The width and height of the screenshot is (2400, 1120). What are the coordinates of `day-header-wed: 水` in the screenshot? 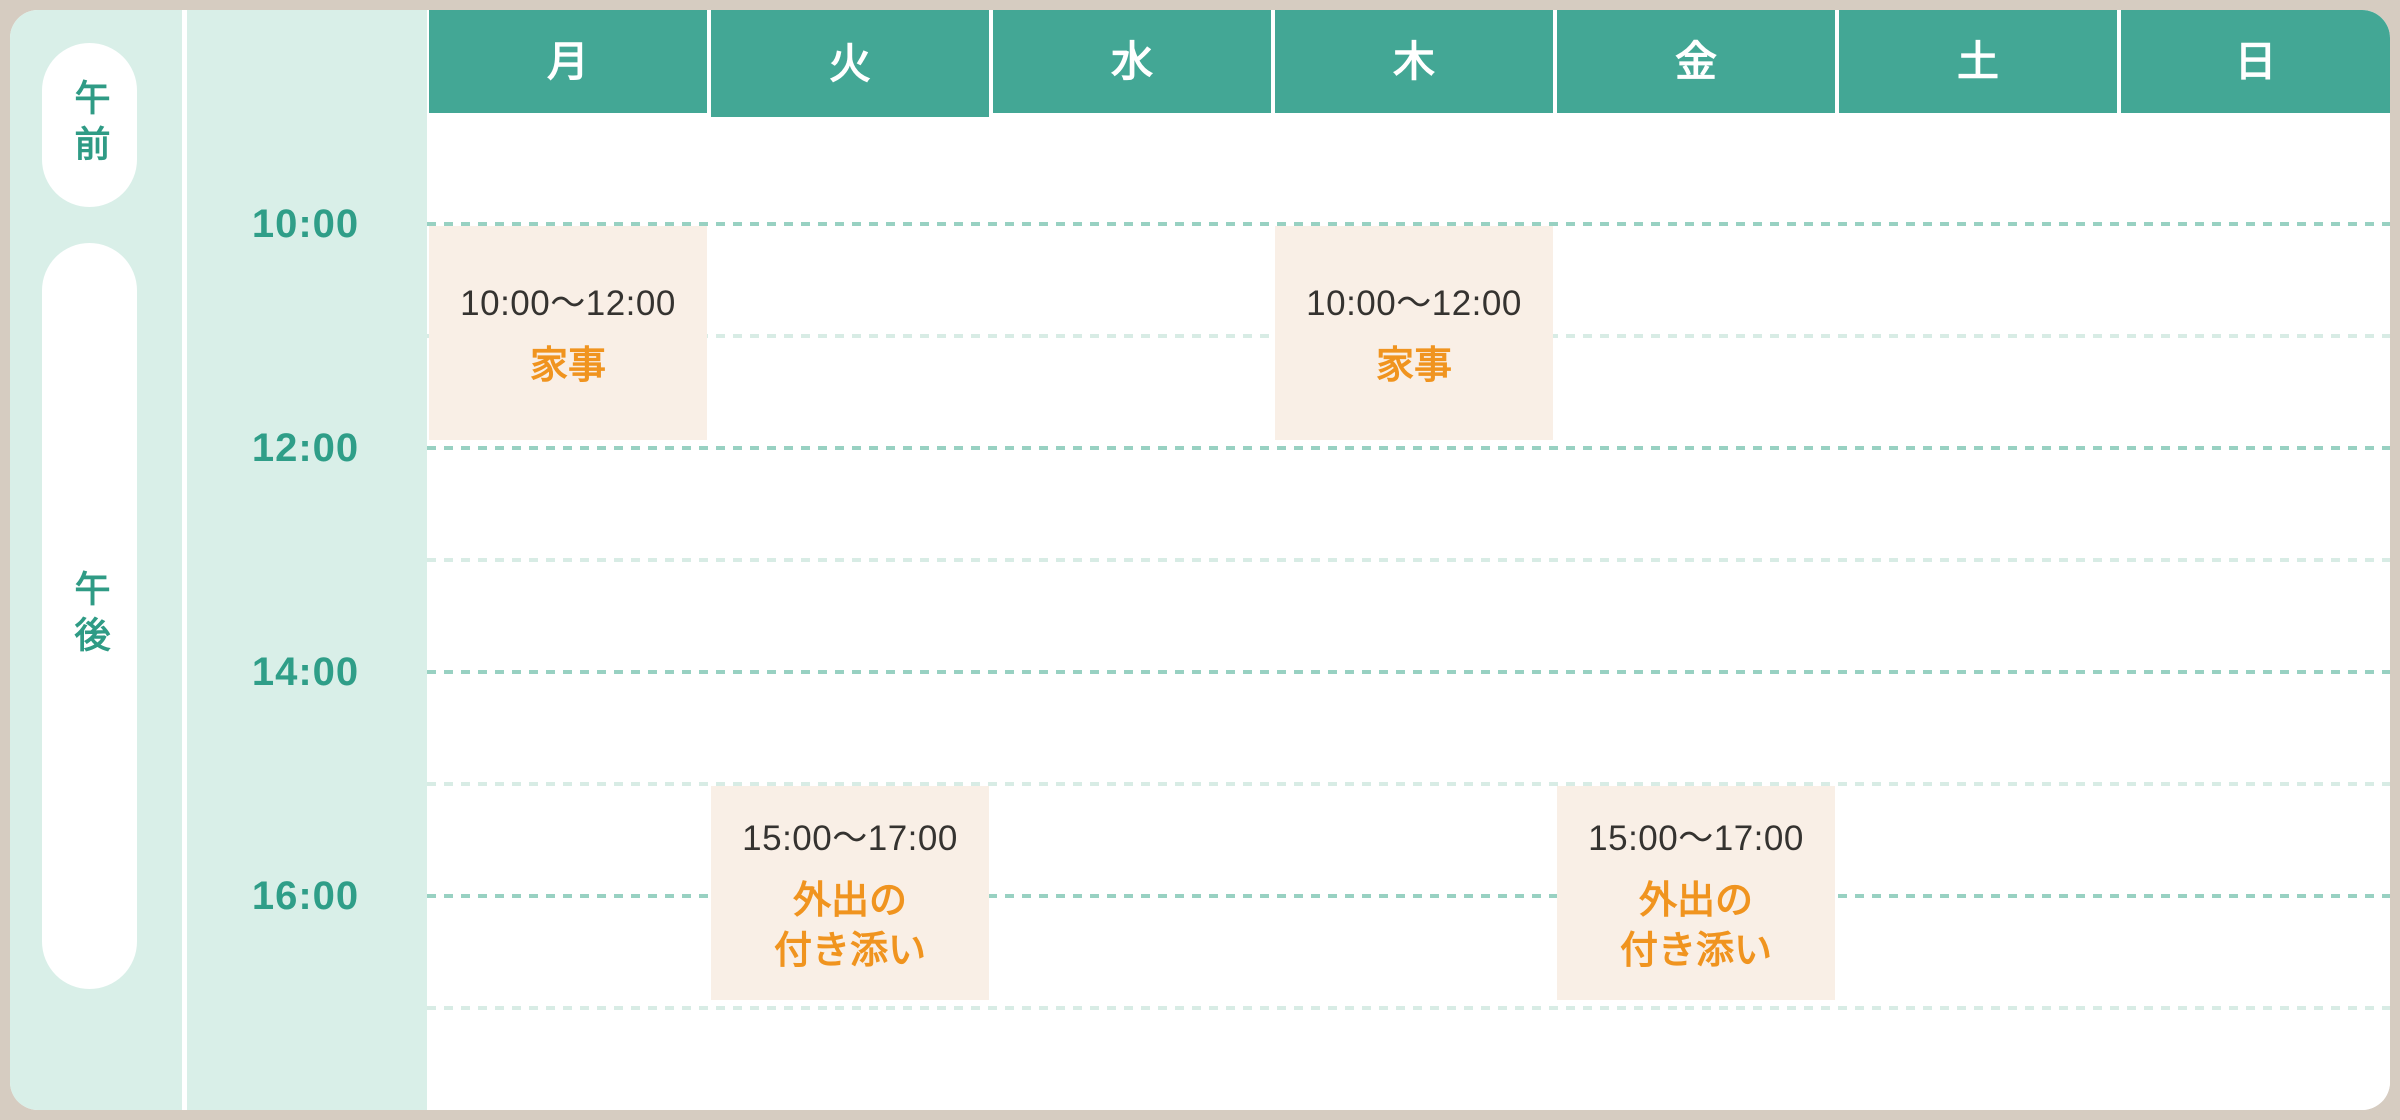 It's located at (1132, 61).